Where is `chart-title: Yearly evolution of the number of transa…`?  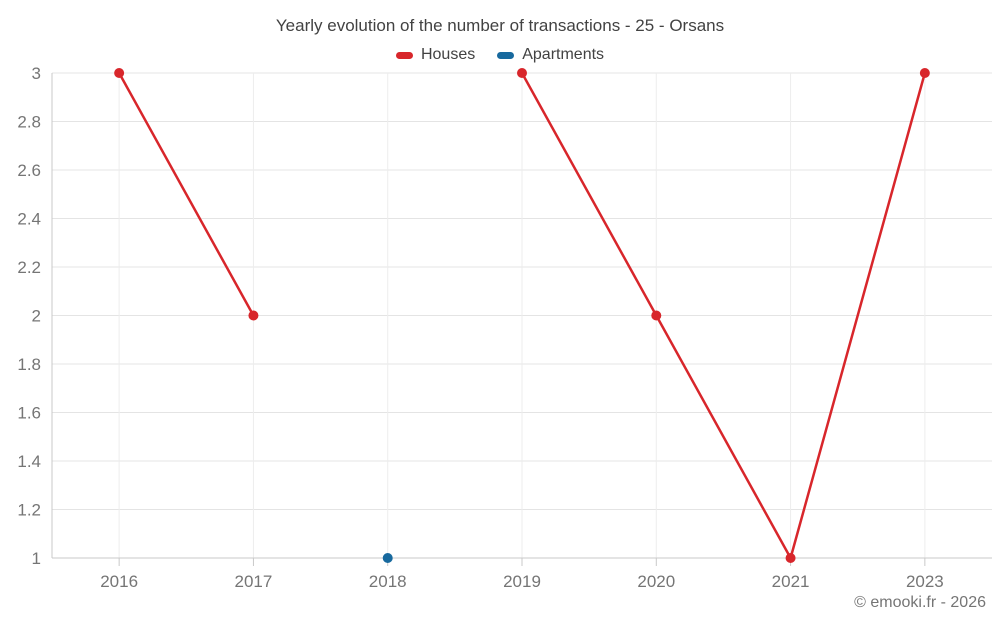 chart-title: Yearly evolution of the number of transa… is located at coordinates (500, 25).